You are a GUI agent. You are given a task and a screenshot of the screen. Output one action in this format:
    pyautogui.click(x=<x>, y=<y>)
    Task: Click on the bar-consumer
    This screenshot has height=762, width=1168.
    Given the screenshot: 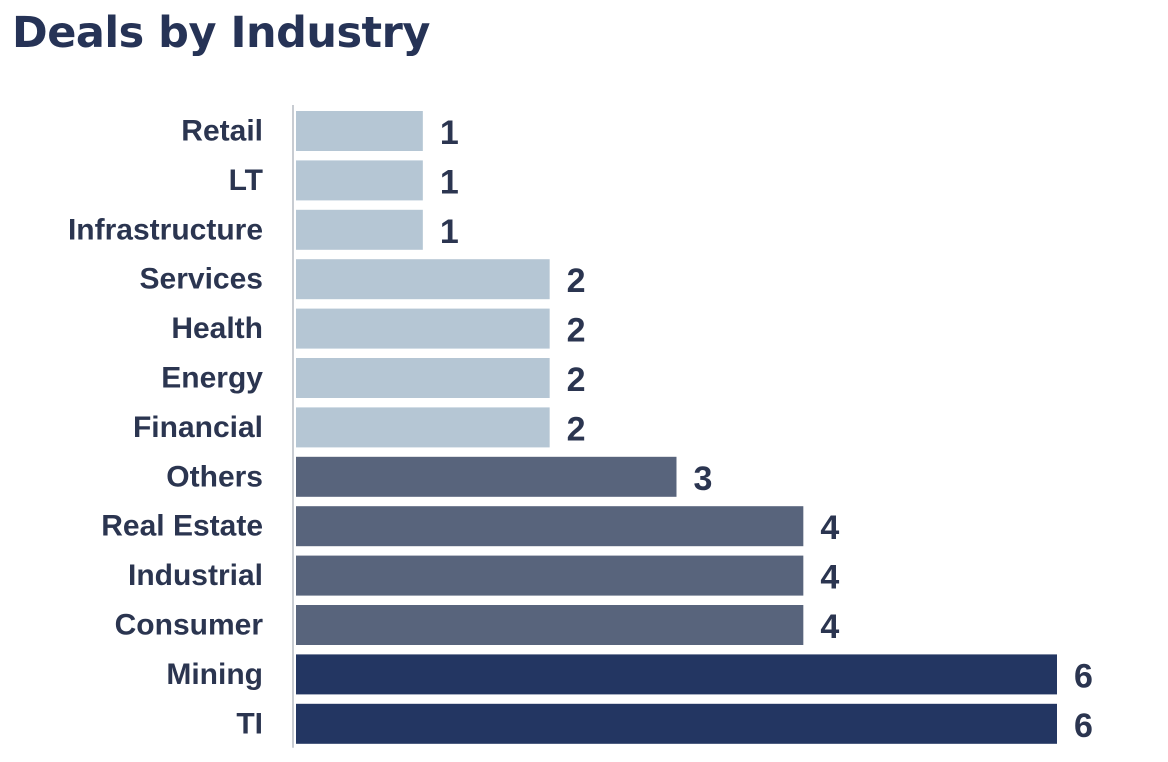 What is the action you would take?
    pyautogui.click(x=550, y=625)
    